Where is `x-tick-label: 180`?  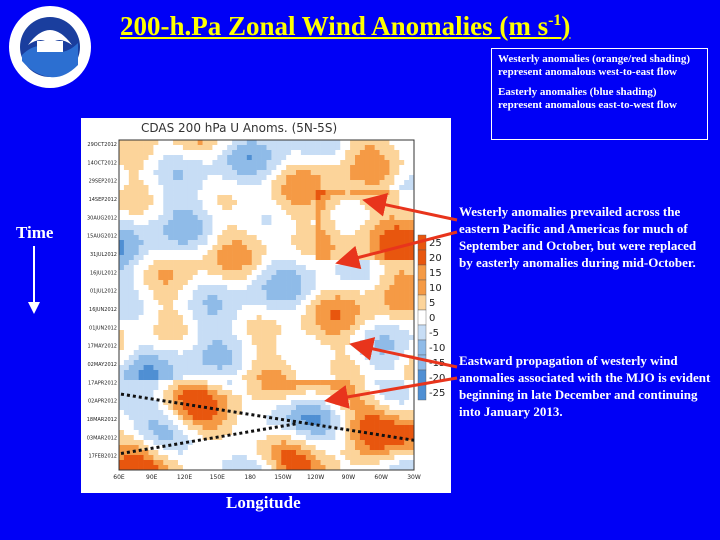 x-tick-label: 180 is located at coordinates (250, 477).